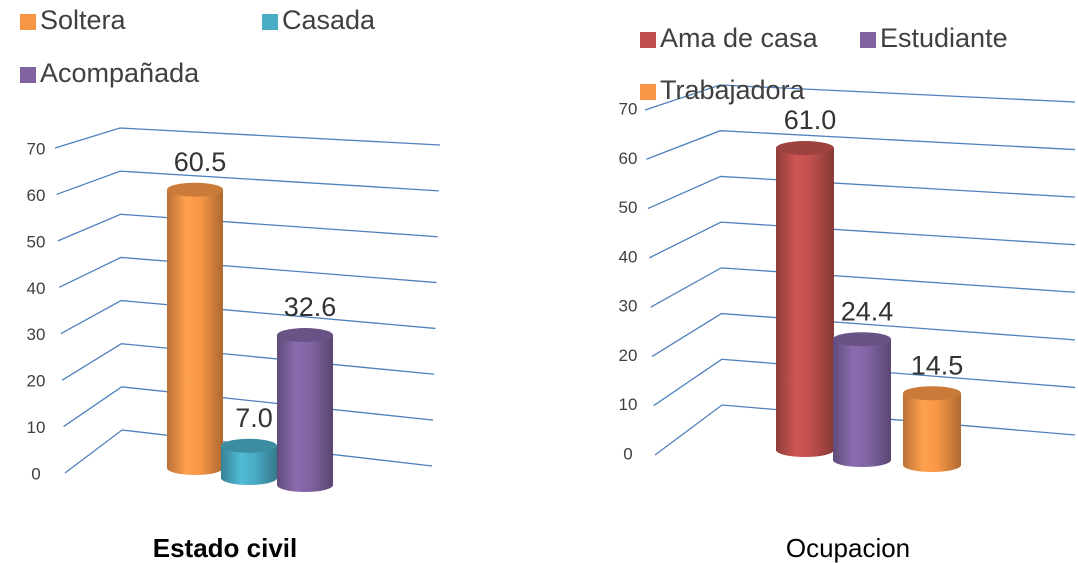 The width and height of the screenshot is (1078, 563). I want to click on chart-title: Ocupacion, so click(848, 548).